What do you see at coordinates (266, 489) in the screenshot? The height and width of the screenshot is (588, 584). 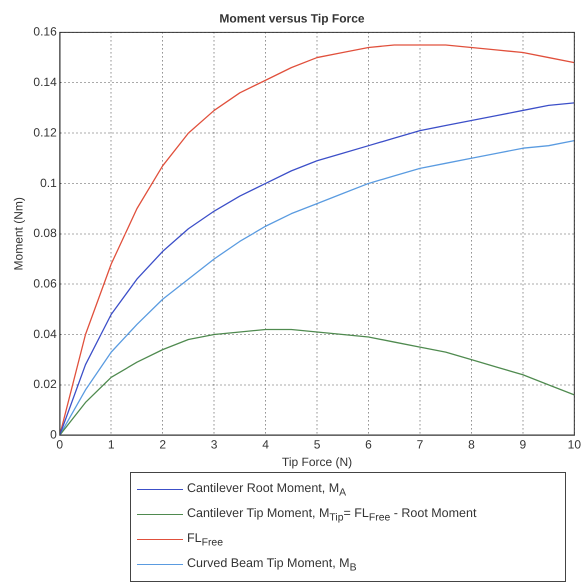 I see `legend-label: Cantilever Root Moment, M$_{A}$` at bounding box center [266, 489].